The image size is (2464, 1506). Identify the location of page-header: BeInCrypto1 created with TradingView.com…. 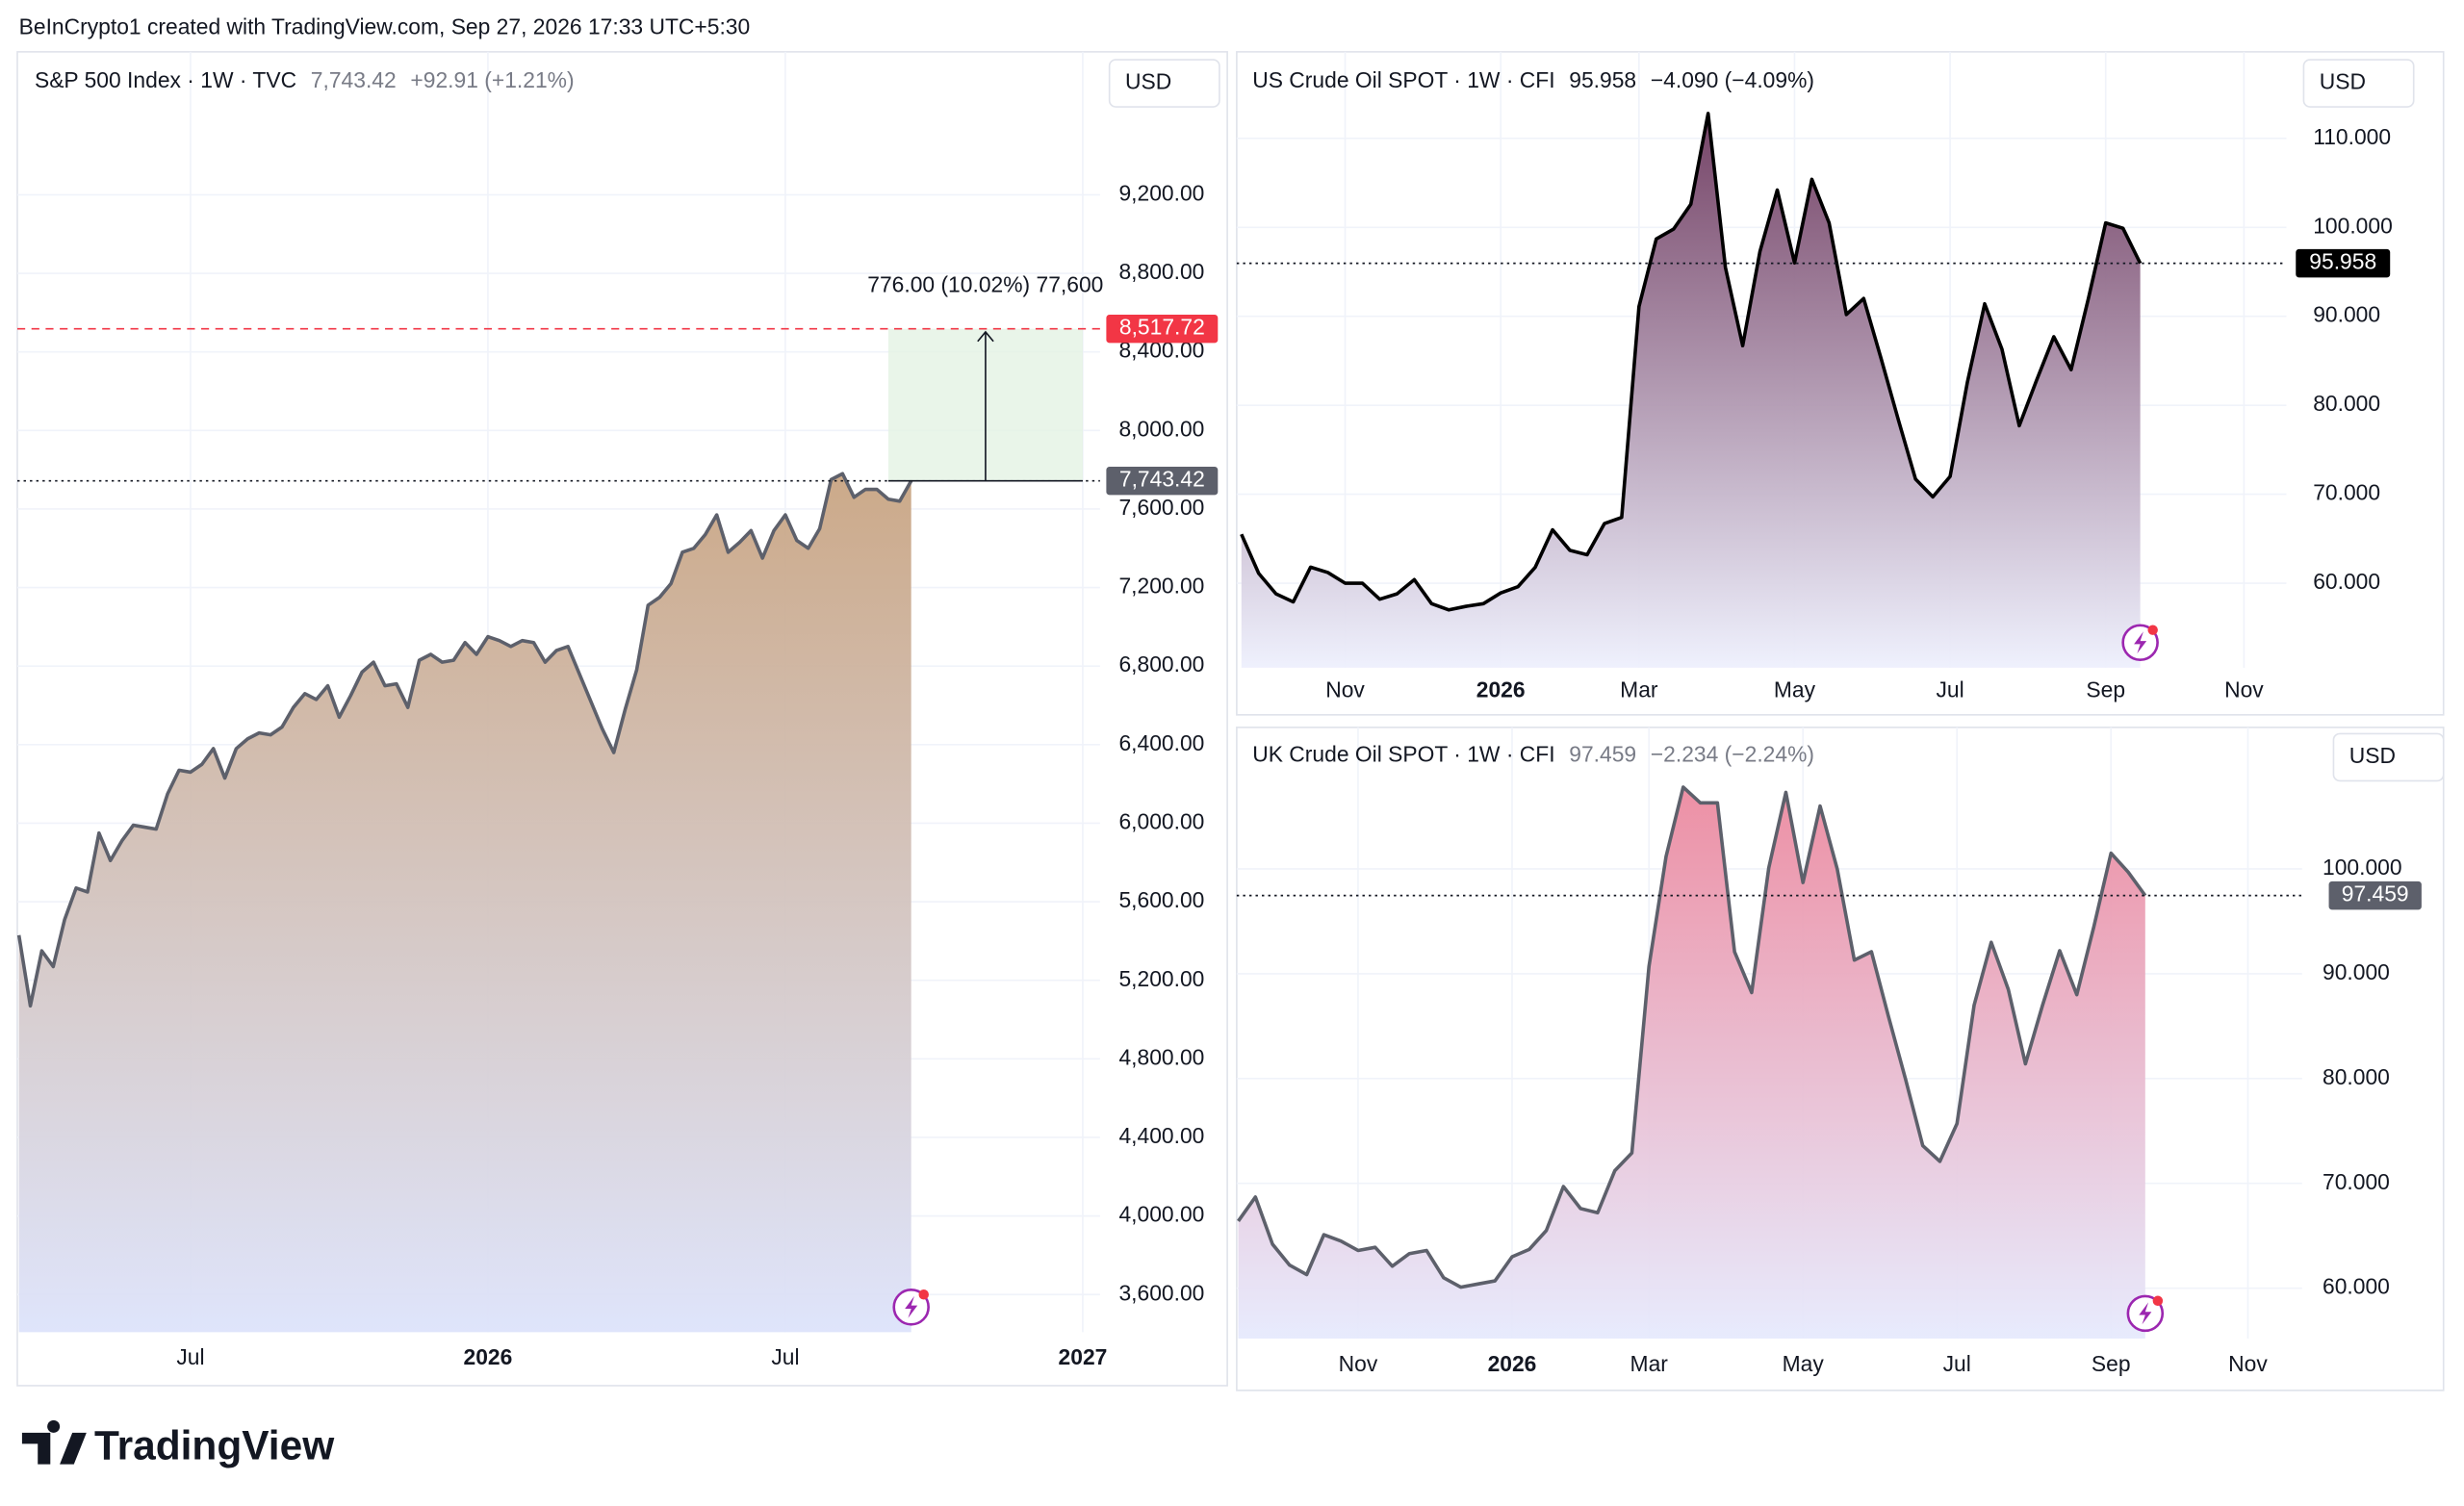
(385, 25).